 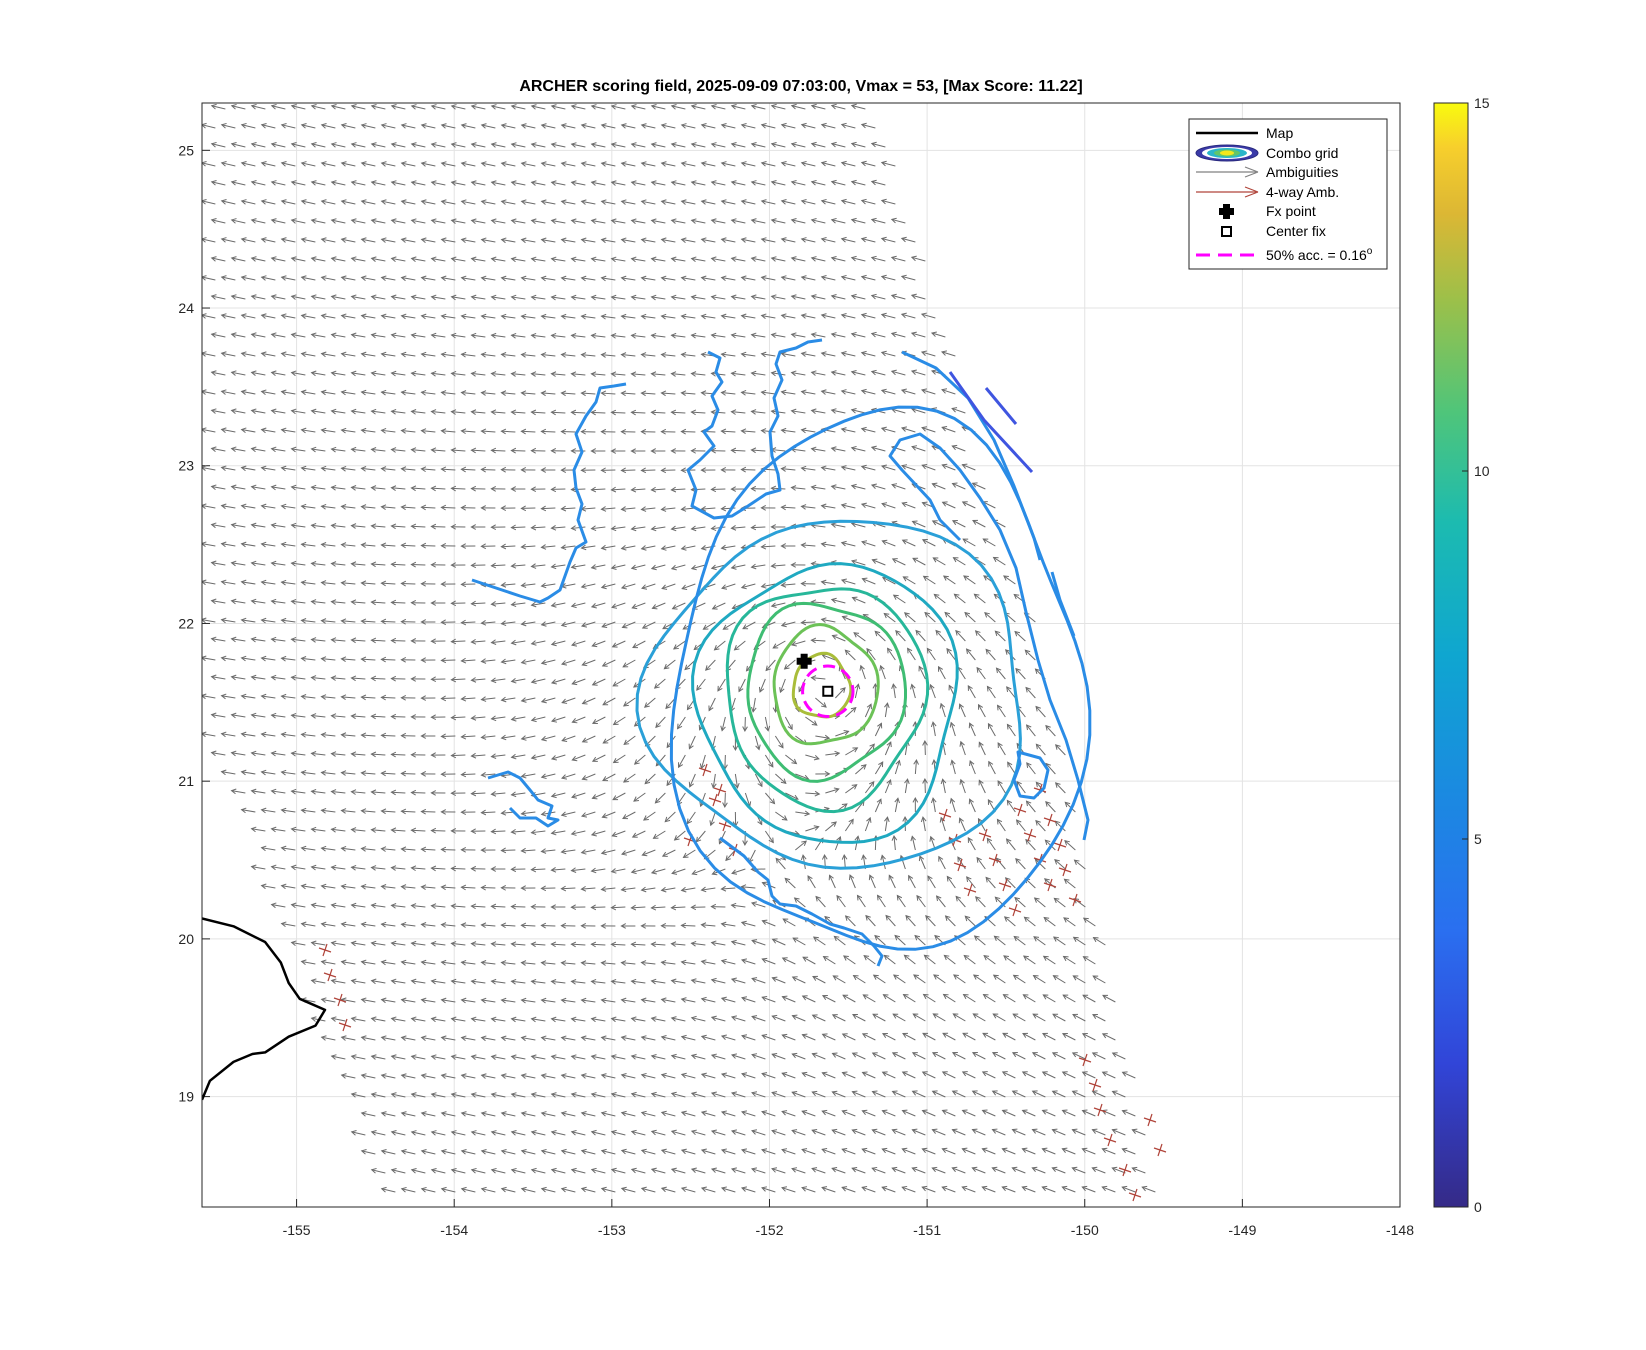 What do you see at coordinates (1478, 839) in the screenshot?
I see `colorbar-tick-label: 5` at bounding box center [1478, 839].